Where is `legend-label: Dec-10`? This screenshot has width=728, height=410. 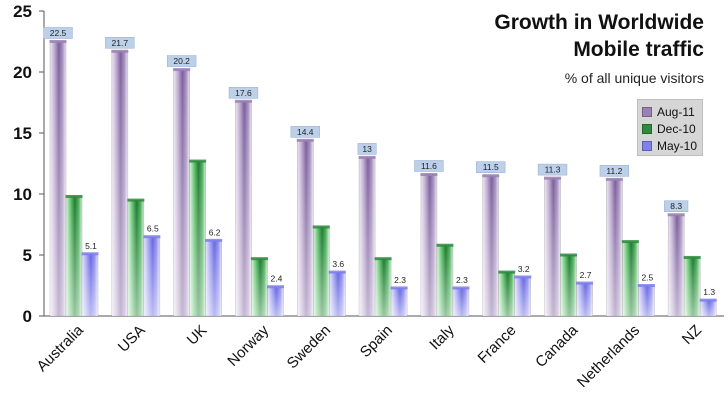
legend-label: Dec-10 is located at coordinates (676, 128).